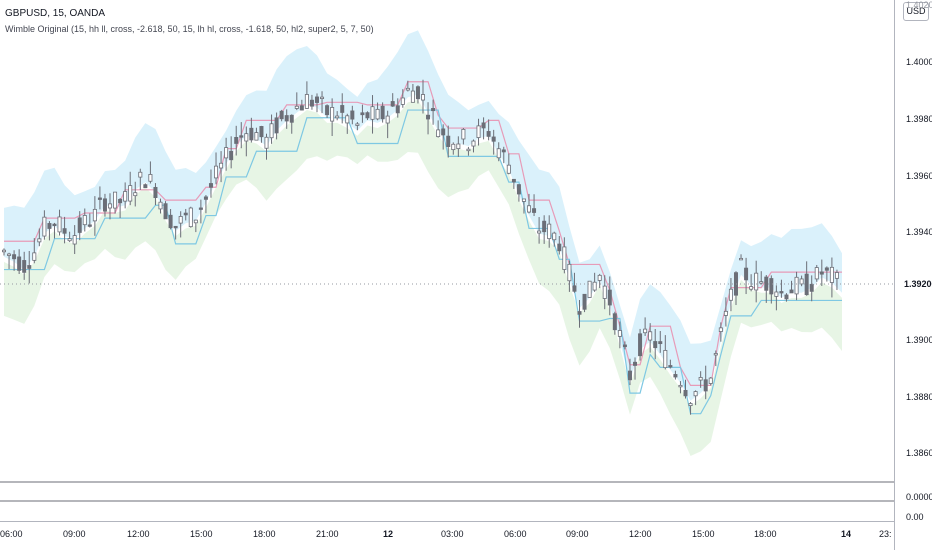 The width and height of the screenshot is (932, 550). I want to click on price-label: 1.38800, so click(919, 397).